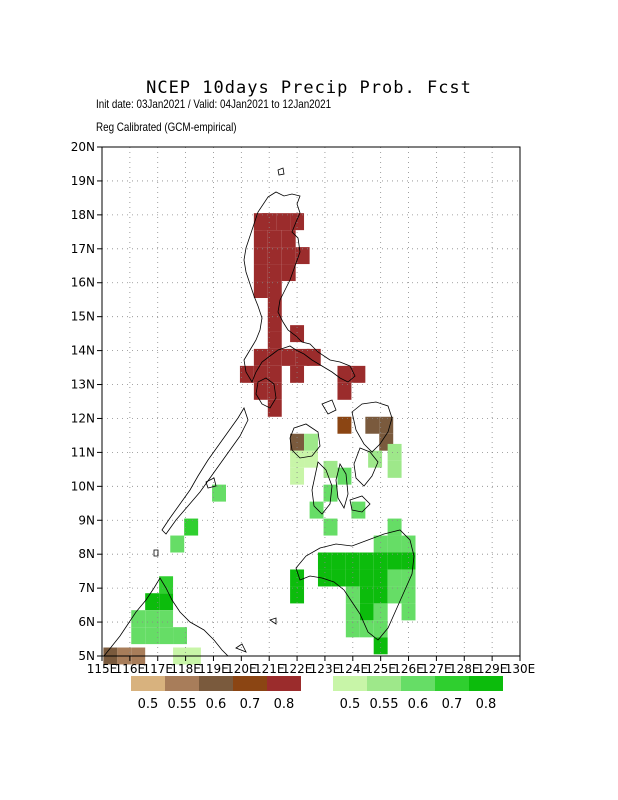  I want to click on lon-label: 122E, so click(297, 669).